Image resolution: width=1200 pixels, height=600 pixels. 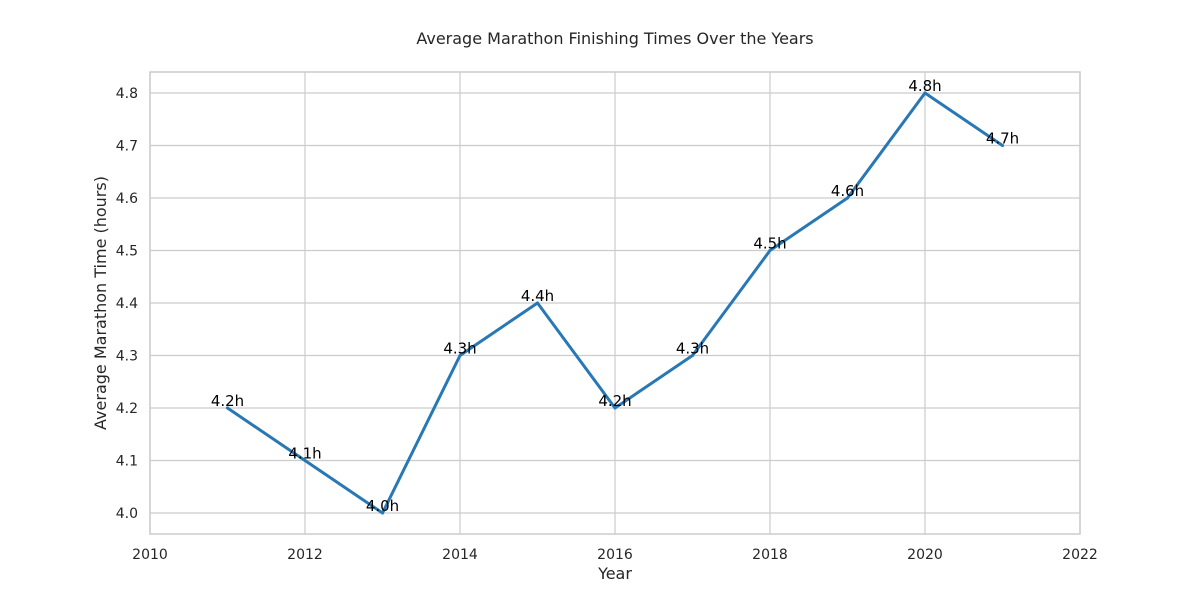 I want to click on y-tick-label: 4.2, so click(x=127, y=409).